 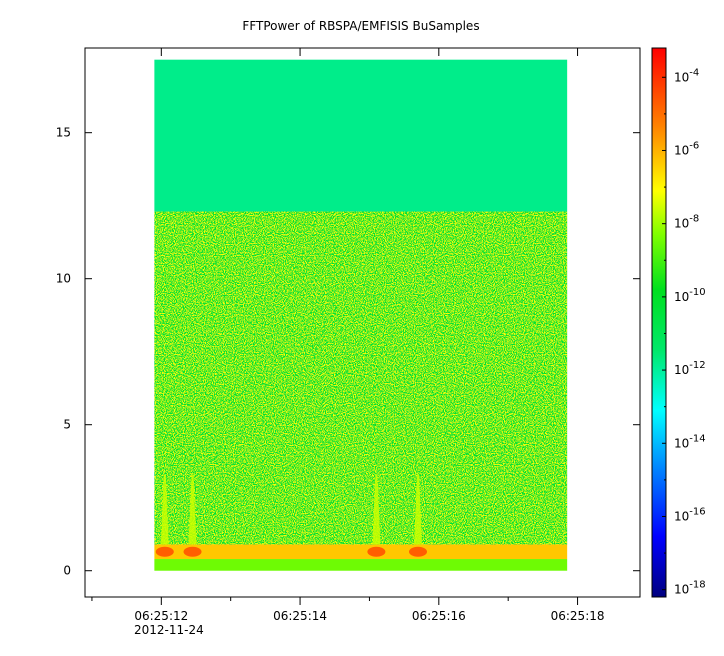 I want to click on x-tick-label: 06:25:14, so click(x=300, y=616).